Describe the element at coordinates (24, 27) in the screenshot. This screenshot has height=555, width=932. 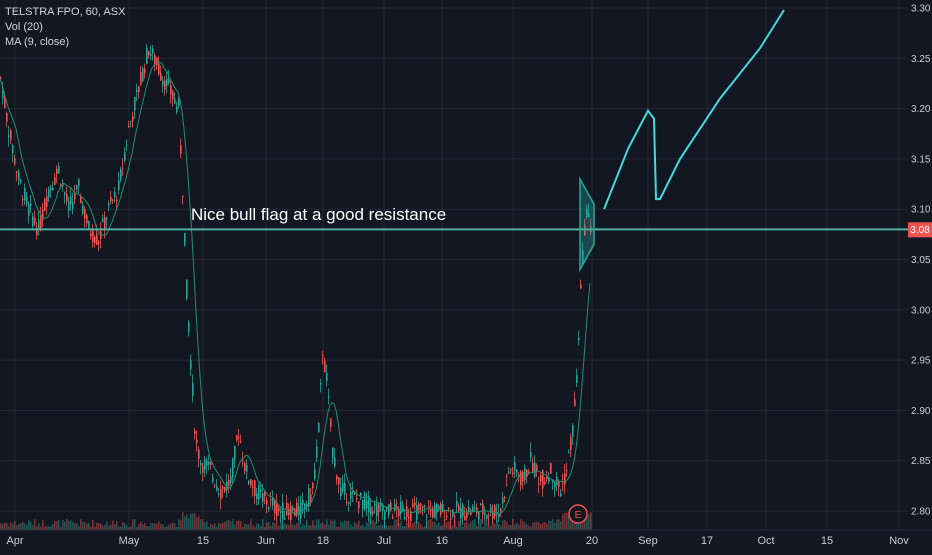
I see `volume-indicator-label: Vol (20)` at that location.